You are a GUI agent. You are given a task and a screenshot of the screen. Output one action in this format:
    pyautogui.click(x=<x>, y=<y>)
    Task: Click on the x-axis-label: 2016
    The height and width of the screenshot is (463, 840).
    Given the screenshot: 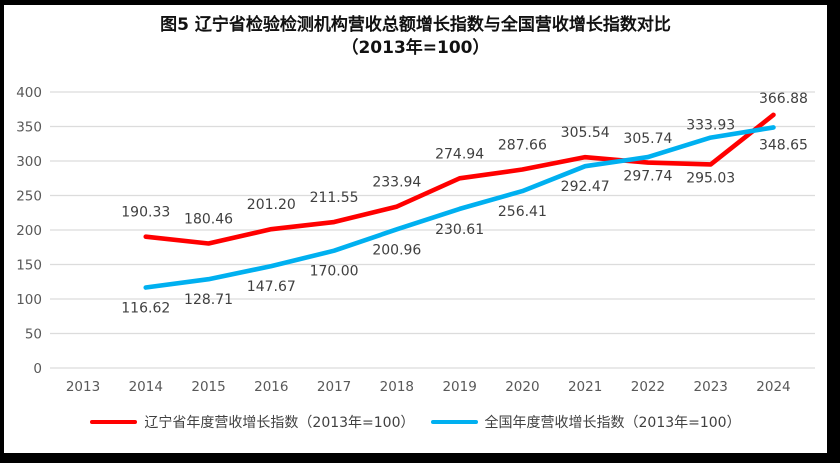 What is the action you would take?
    pyautogui.click(x=271, y=387)
    